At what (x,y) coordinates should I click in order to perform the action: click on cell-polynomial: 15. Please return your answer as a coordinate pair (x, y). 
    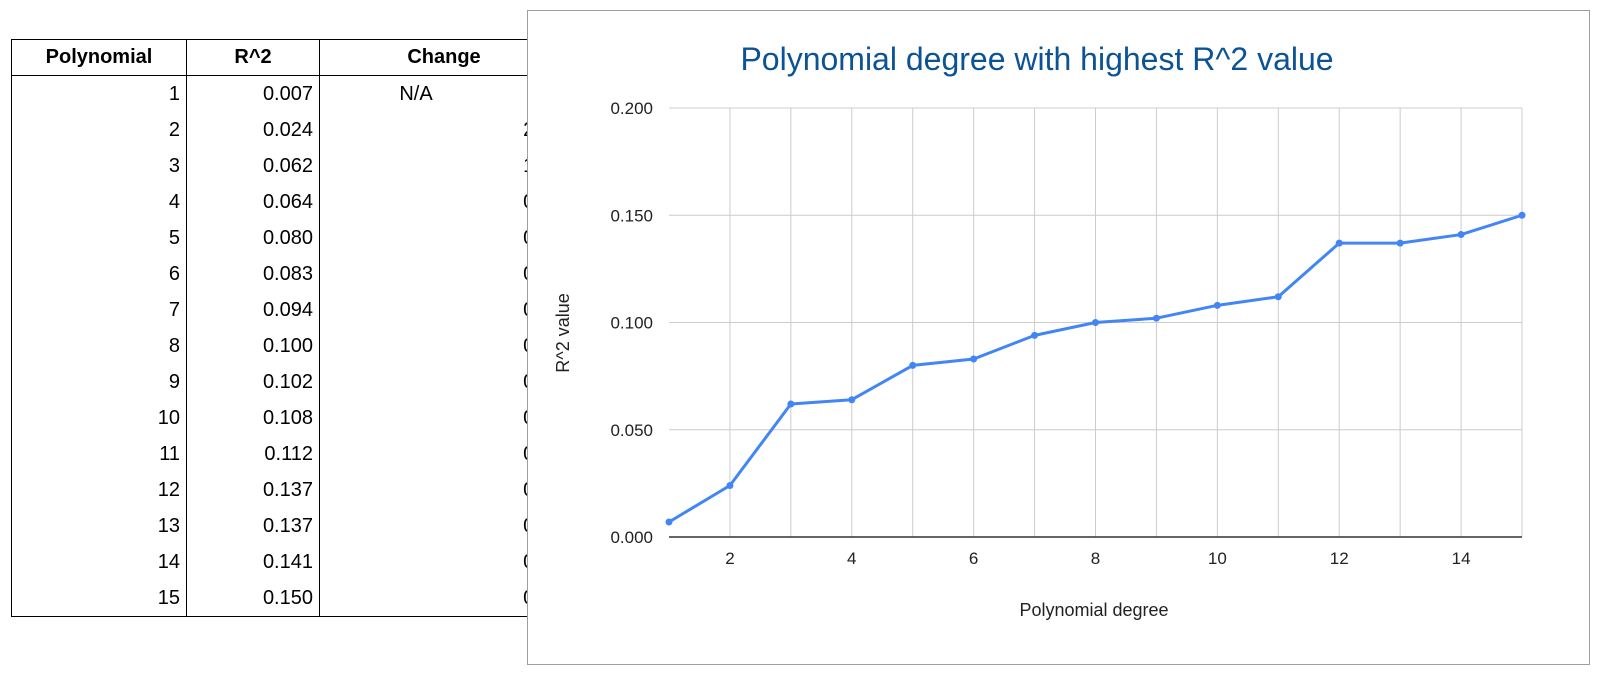
    Looking at the image, I should click on (99, 598).